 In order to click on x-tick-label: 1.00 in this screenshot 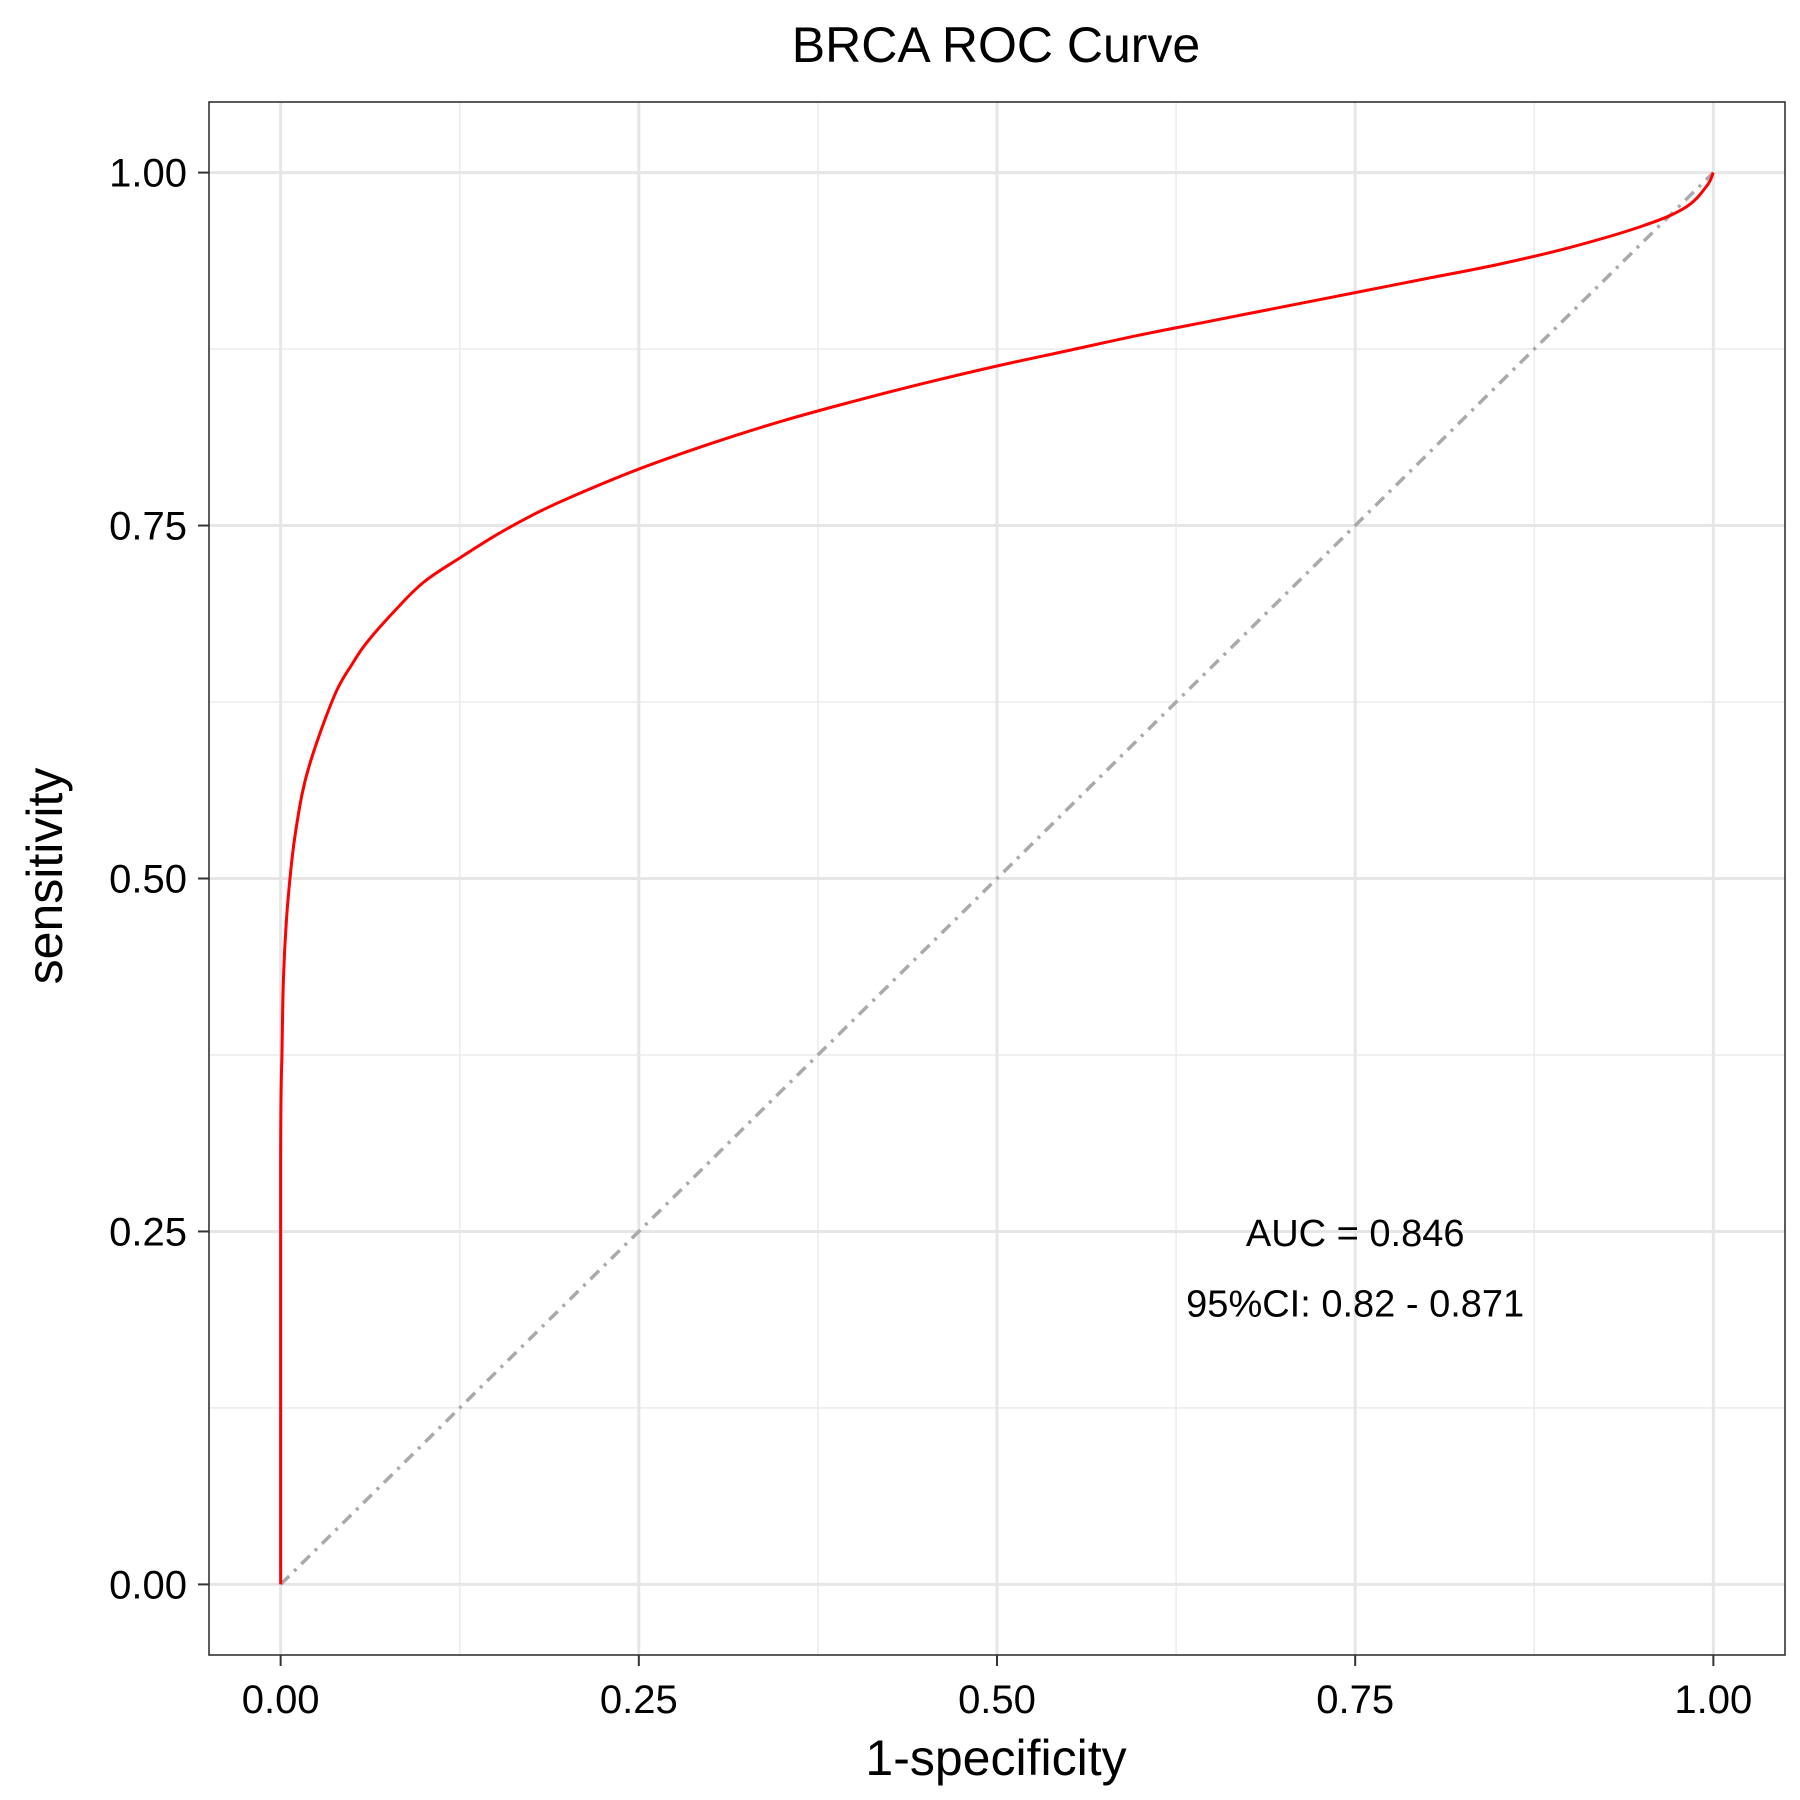, I will do `click(1713, 1700)`.